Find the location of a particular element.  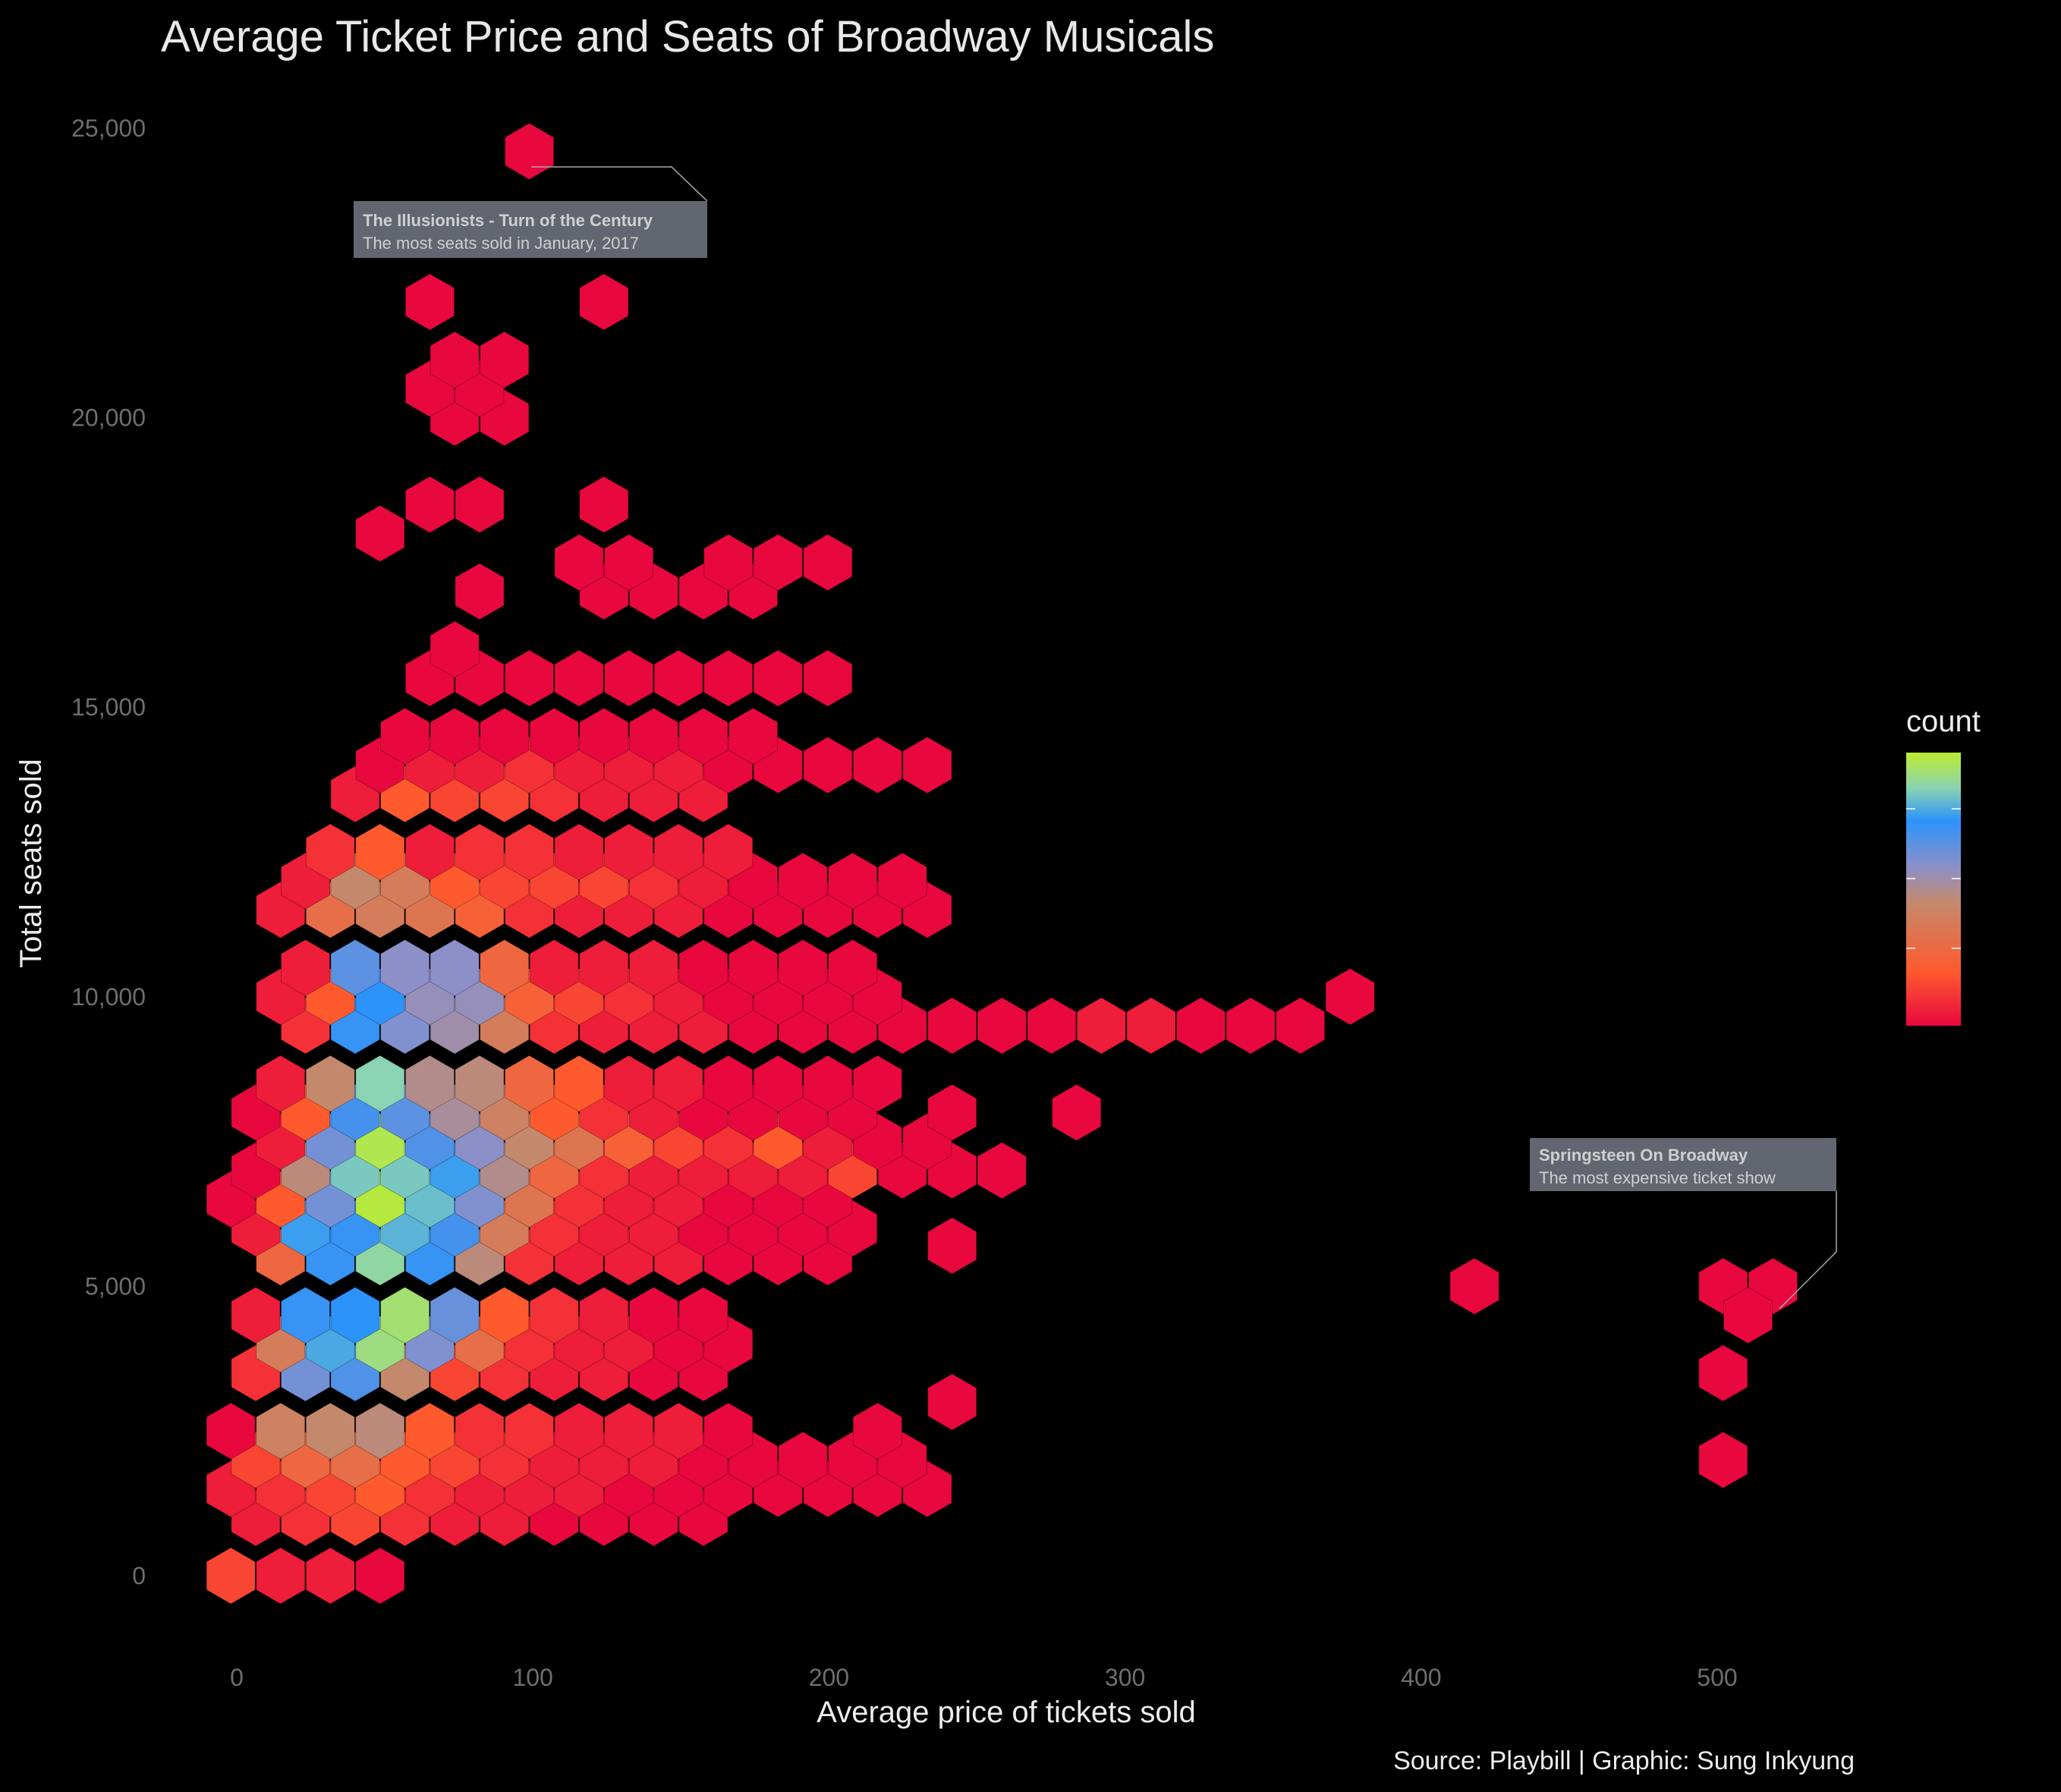

y-tick-label: 5,000 is located at coordinates (115, 1286).